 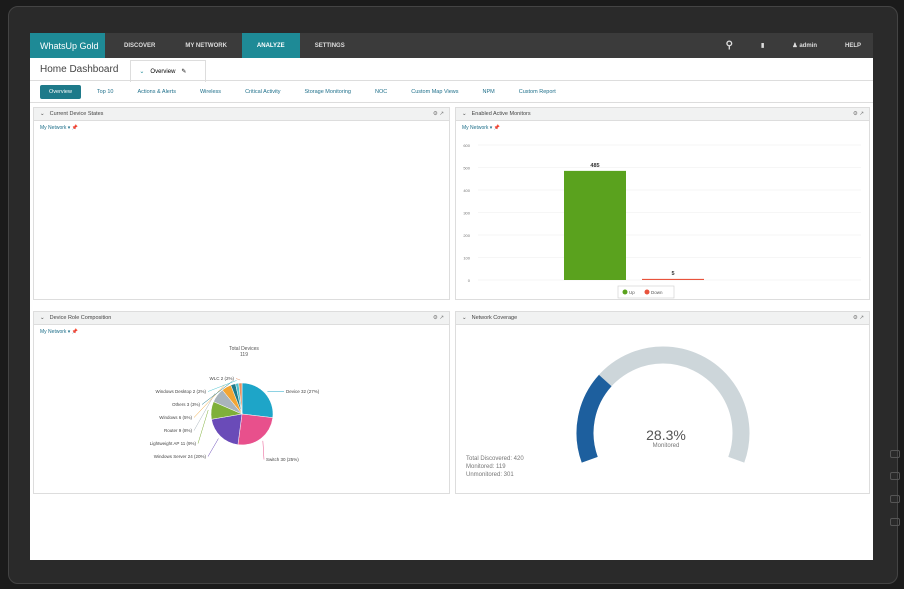 What do you see at coordinates (379, 220) in the screenshot?
I see `tile-maintenance: 0 Maintenance` at bounding box center [379, 220].